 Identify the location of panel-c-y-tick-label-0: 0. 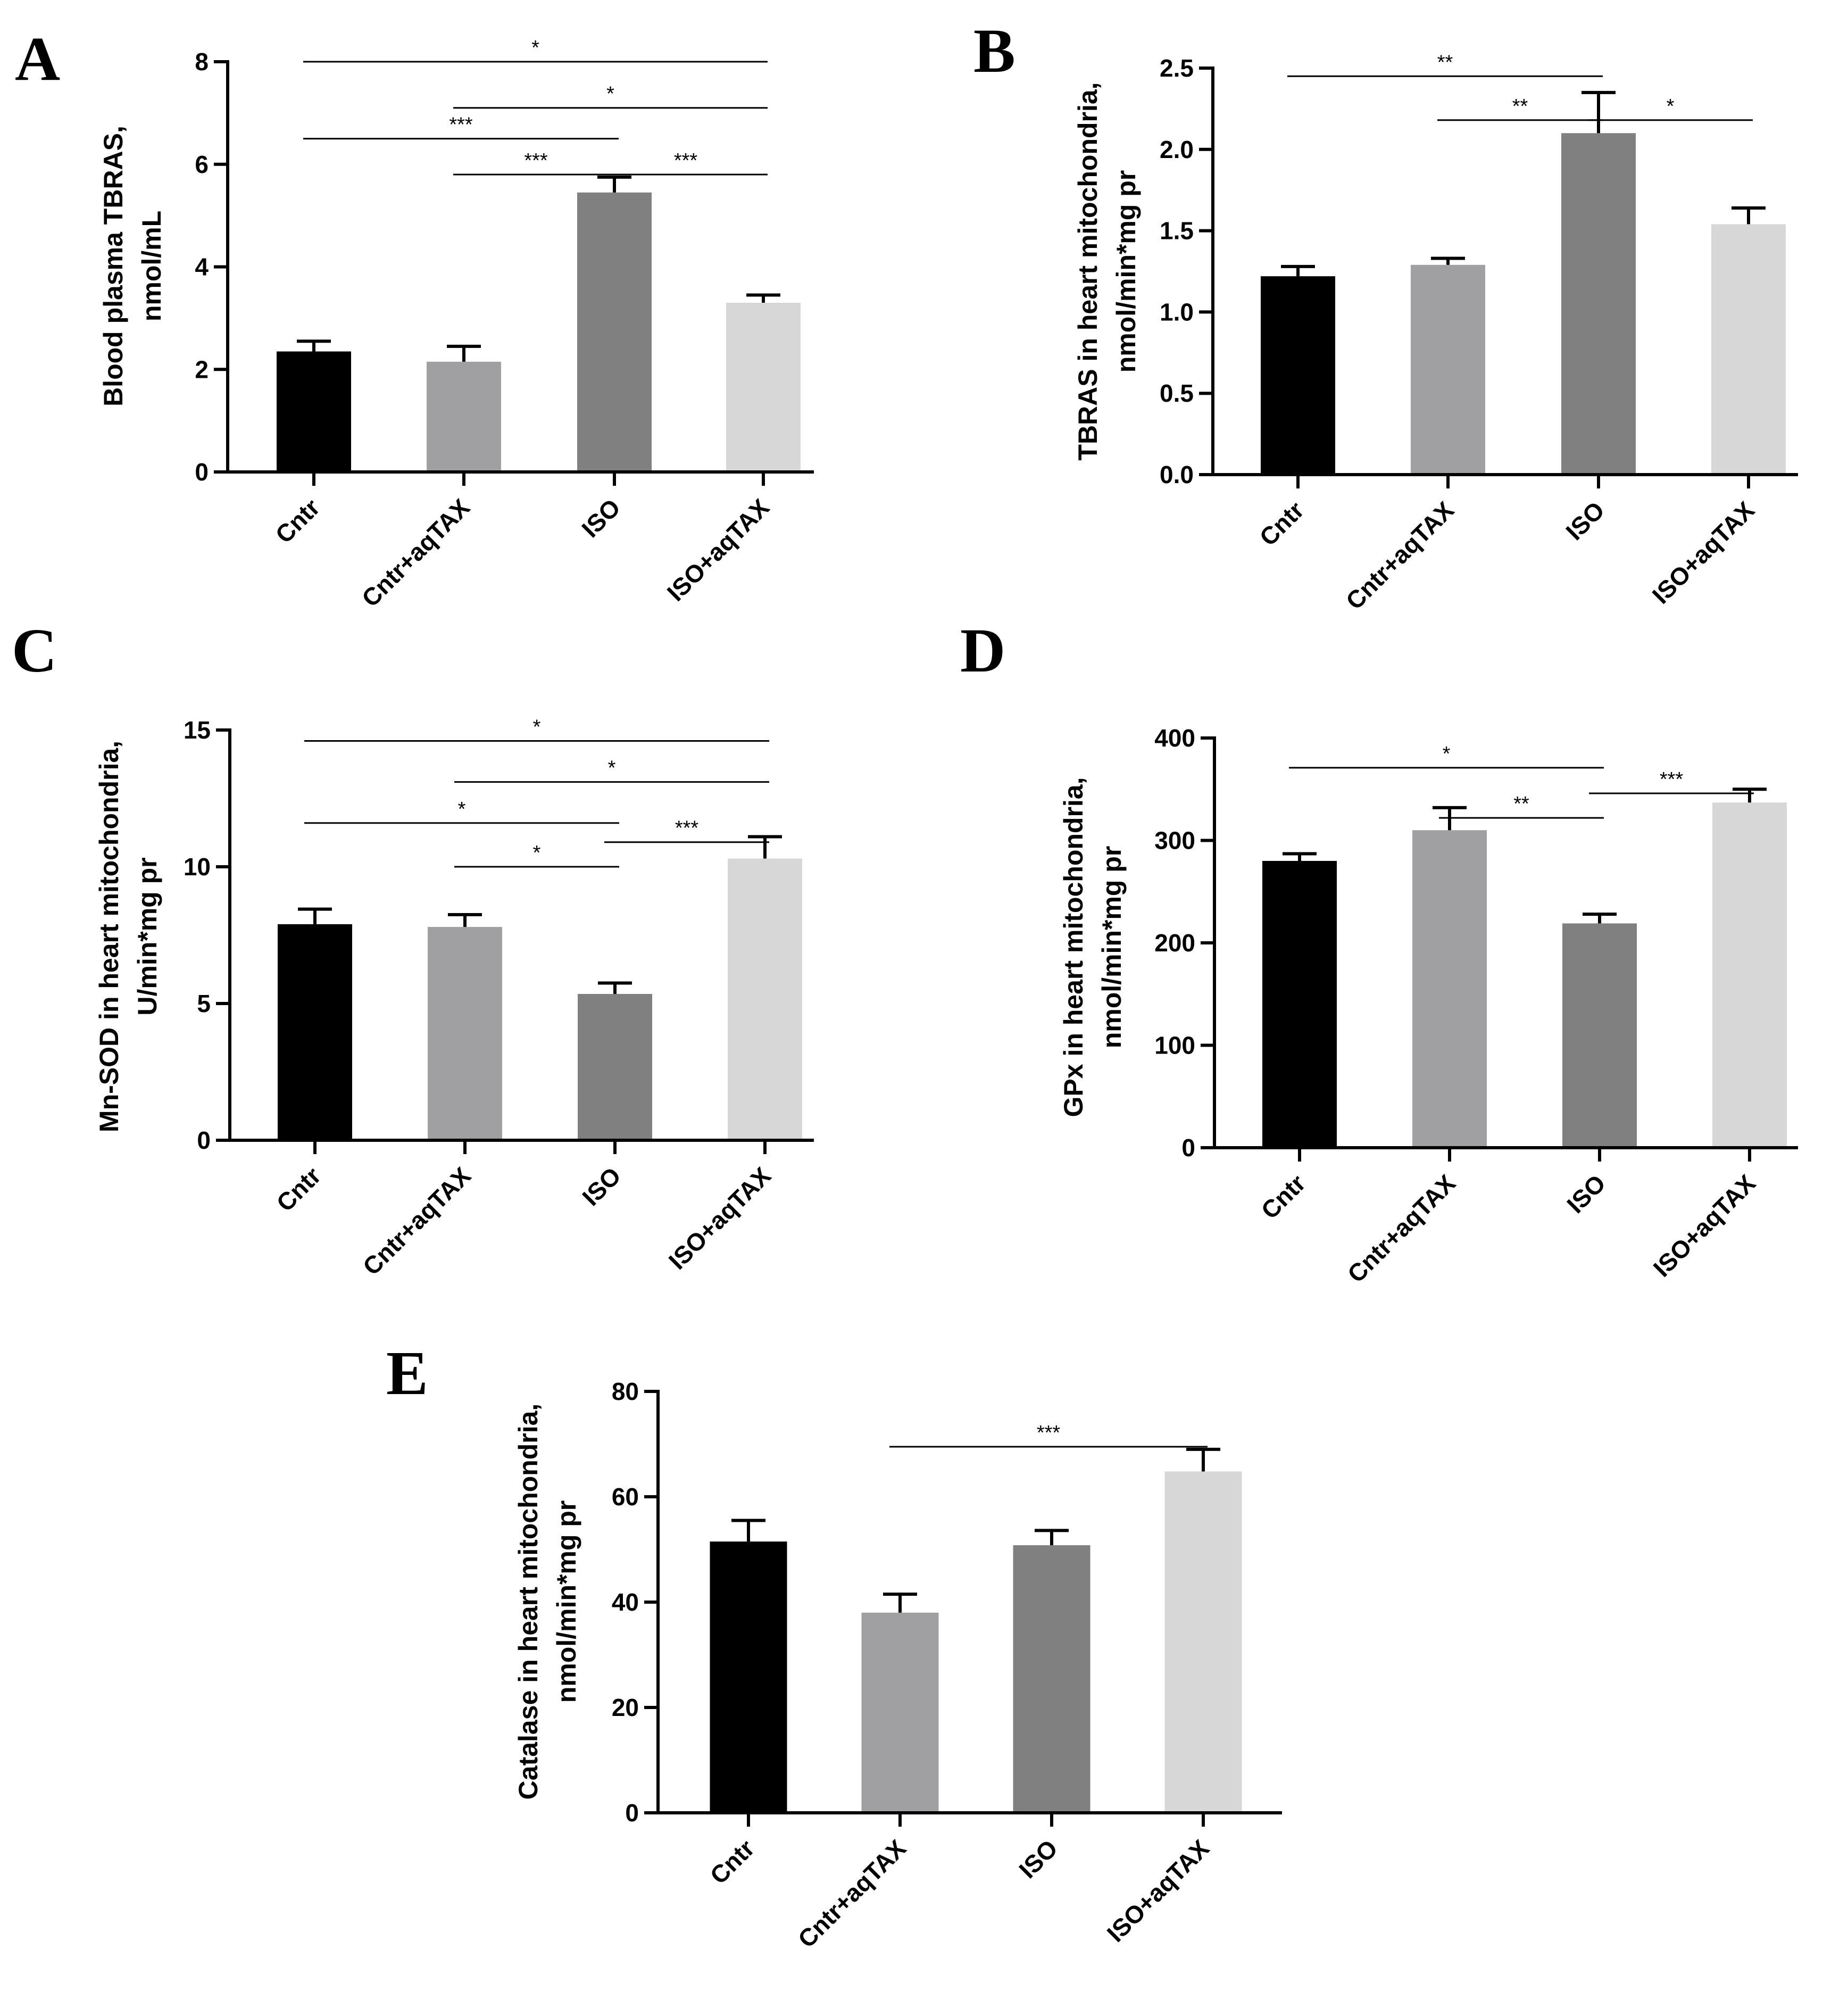
(204, 1140).